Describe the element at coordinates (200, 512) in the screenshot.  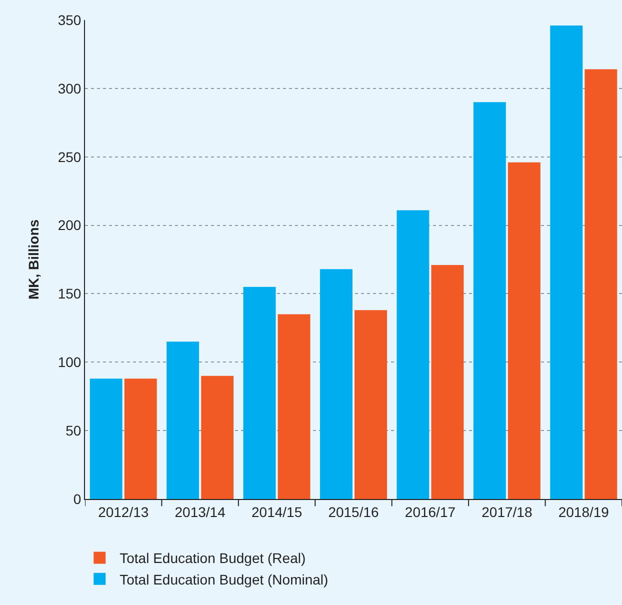
I see `x-tick-label: 2013/14` at that location.